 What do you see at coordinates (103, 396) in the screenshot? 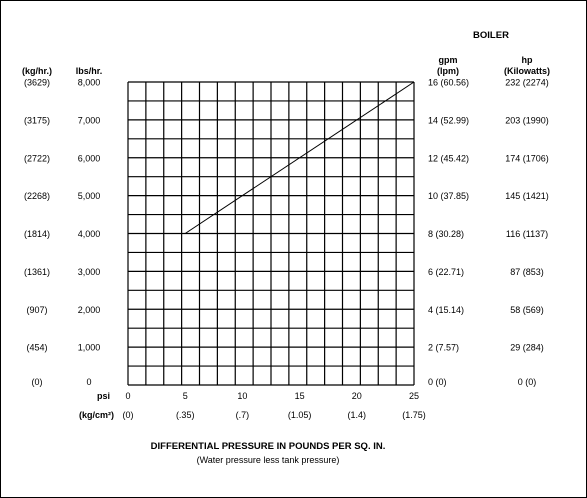
I see `x-unit-label: psi` at bounding box center [103, 396].